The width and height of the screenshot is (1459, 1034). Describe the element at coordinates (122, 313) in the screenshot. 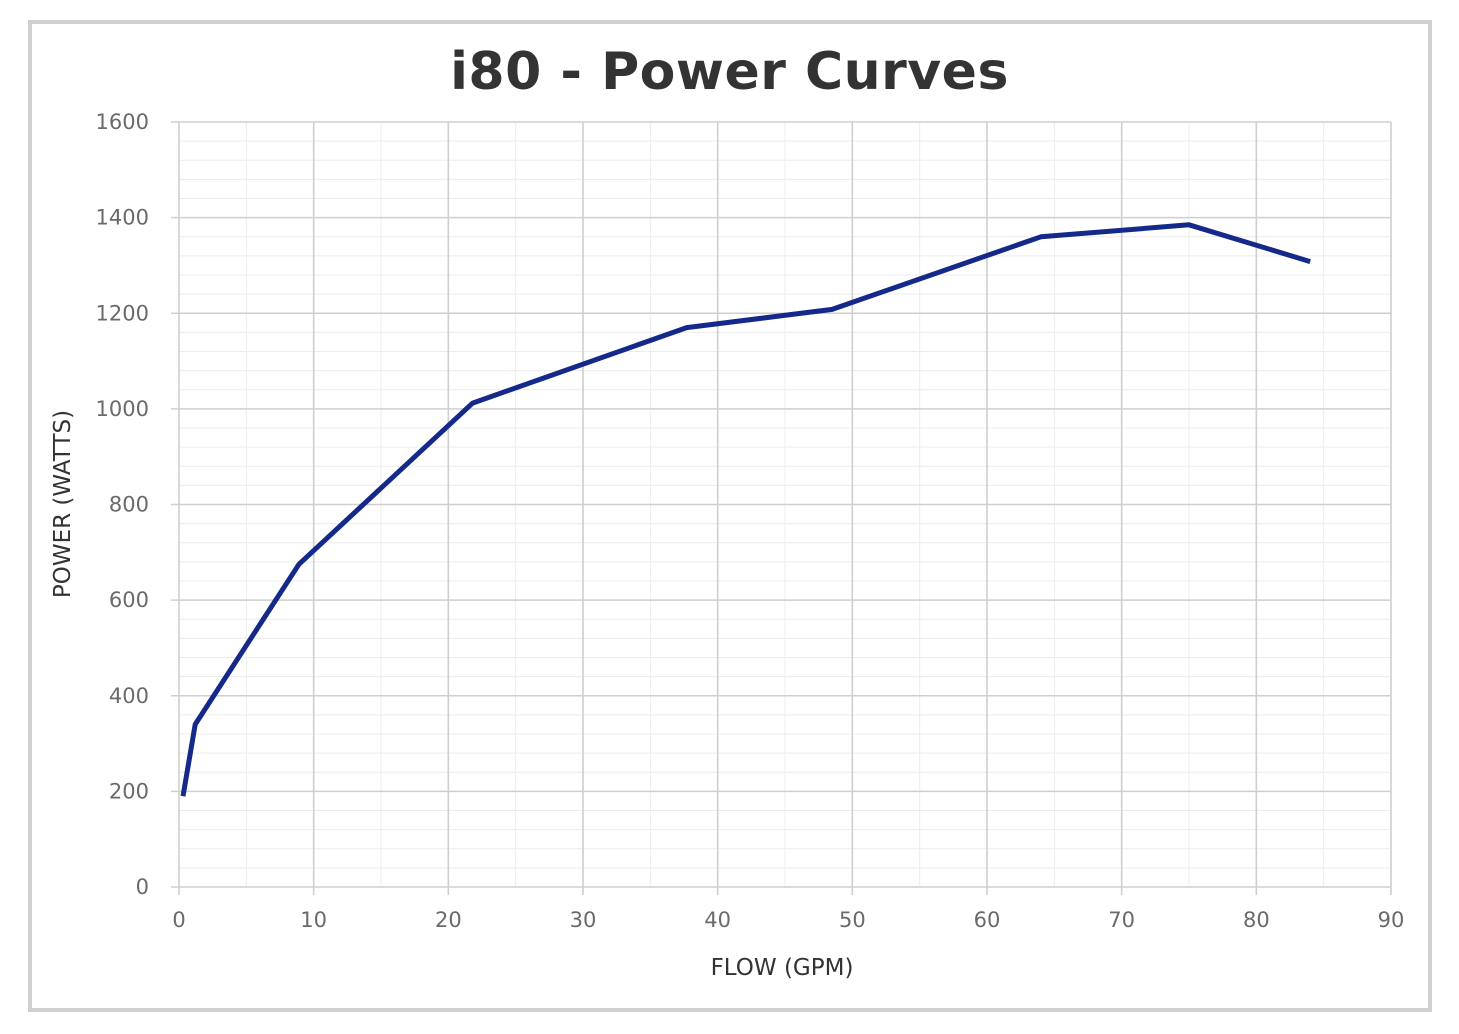

I see `y-tick-label: 1200` at that location.